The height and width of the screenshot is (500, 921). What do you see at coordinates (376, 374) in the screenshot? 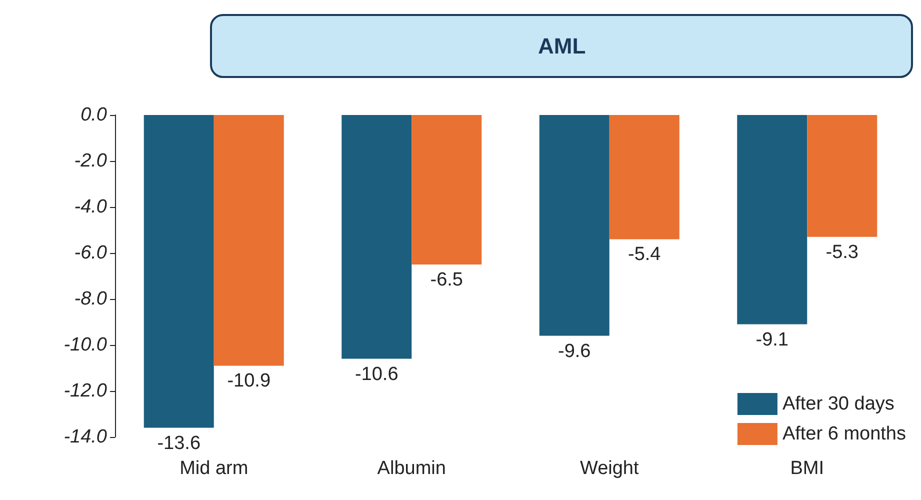
I see `data-label: -10.6` at bounding box center [376, 374].